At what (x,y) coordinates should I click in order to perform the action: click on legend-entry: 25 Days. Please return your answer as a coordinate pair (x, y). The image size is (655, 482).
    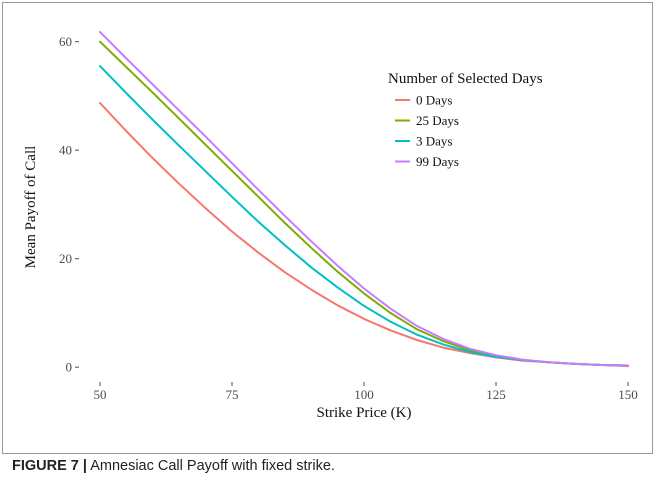
    Looking at the image, I should click on (437, 120).